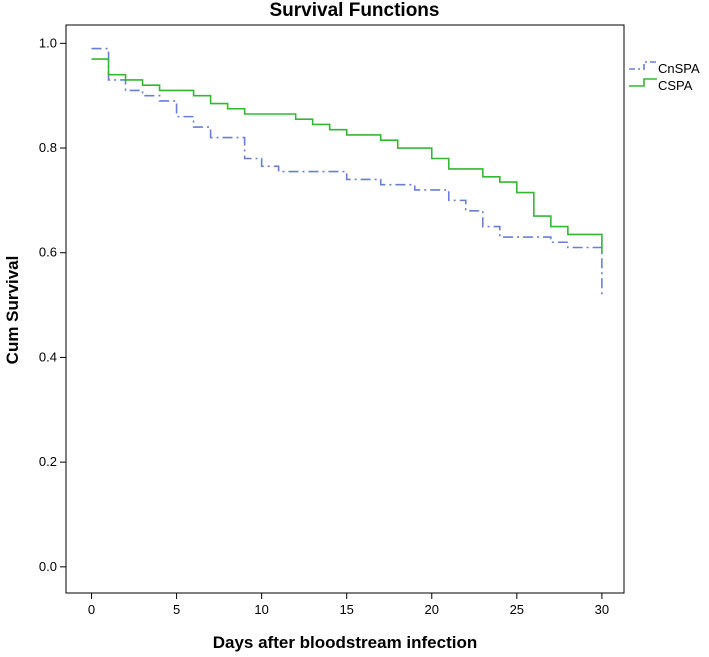  I want to click on x-axis: 0 5 10 15 20 25 30, so click(348, 605).